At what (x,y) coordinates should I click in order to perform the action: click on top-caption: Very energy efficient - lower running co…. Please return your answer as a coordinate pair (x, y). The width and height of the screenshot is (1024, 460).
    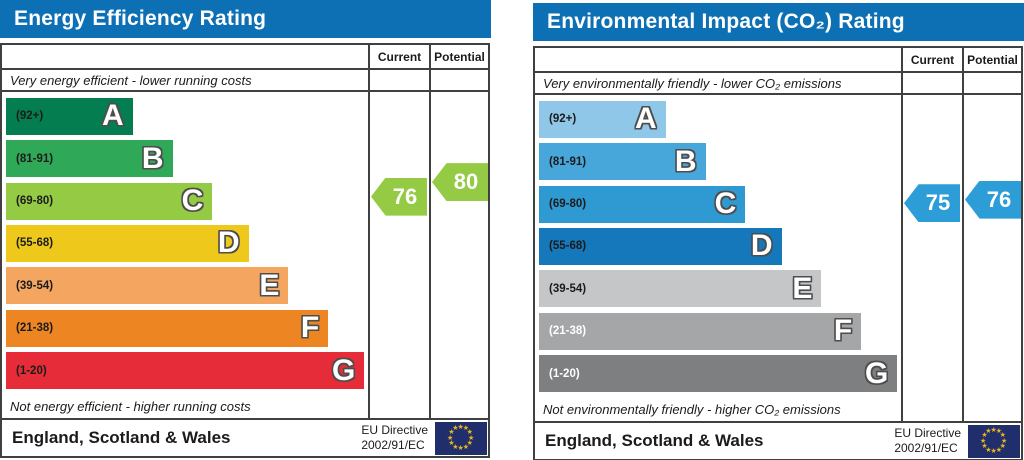
    Looking at the image, I should click on (185, 81).